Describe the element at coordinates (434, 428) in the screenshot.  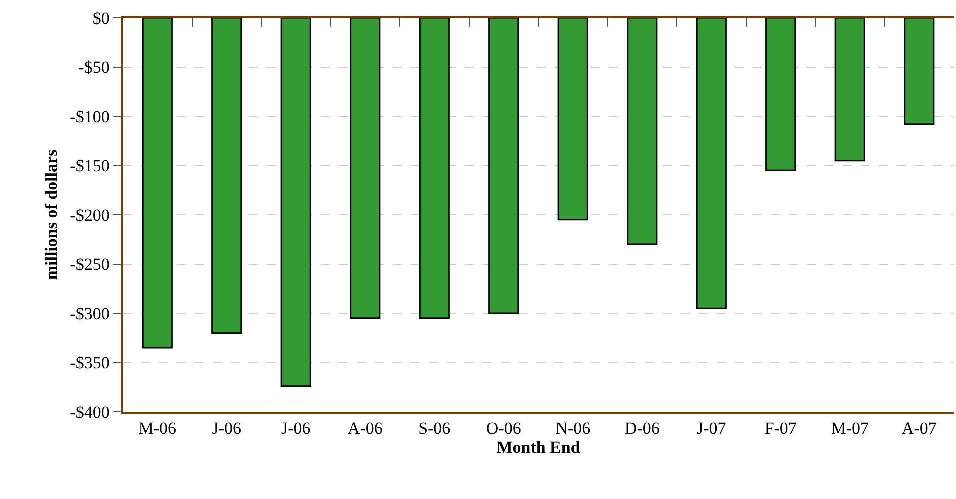
I see `x-tick-label: S-06` at that location.